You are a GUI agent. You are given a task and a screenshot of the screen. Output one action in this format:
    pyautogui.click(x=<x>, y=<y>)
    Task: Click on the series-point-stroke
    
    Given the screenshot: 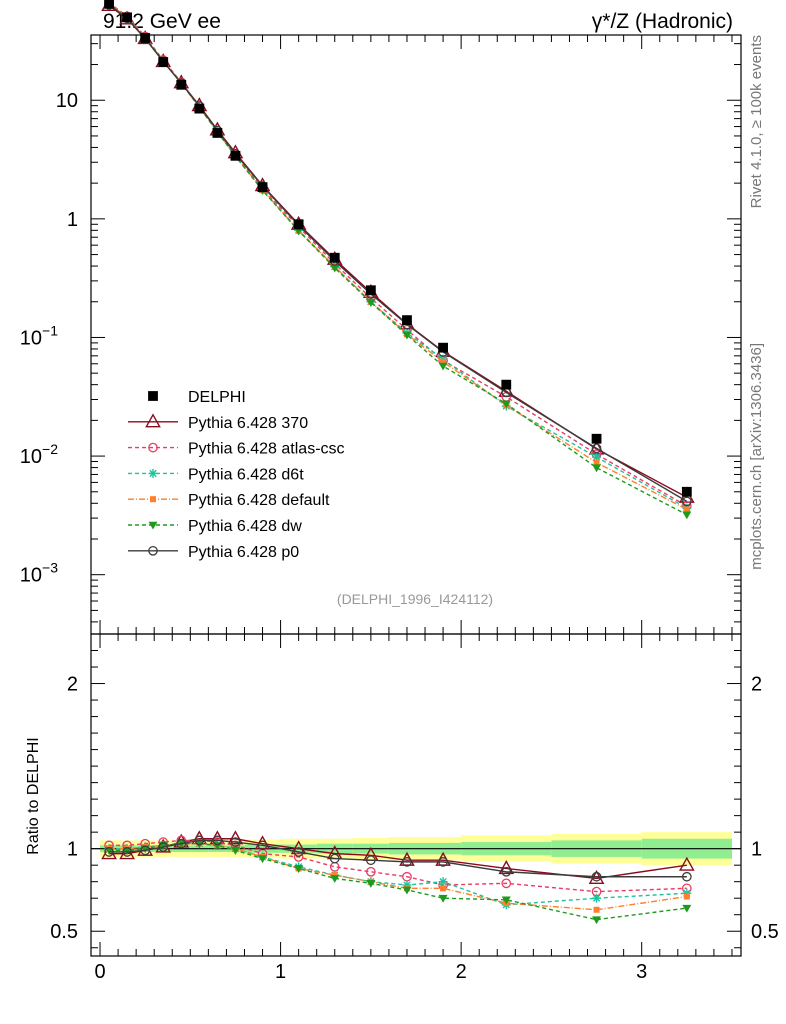 What is the action you would take?
    pyautogui.click(x=596, y=457)
    